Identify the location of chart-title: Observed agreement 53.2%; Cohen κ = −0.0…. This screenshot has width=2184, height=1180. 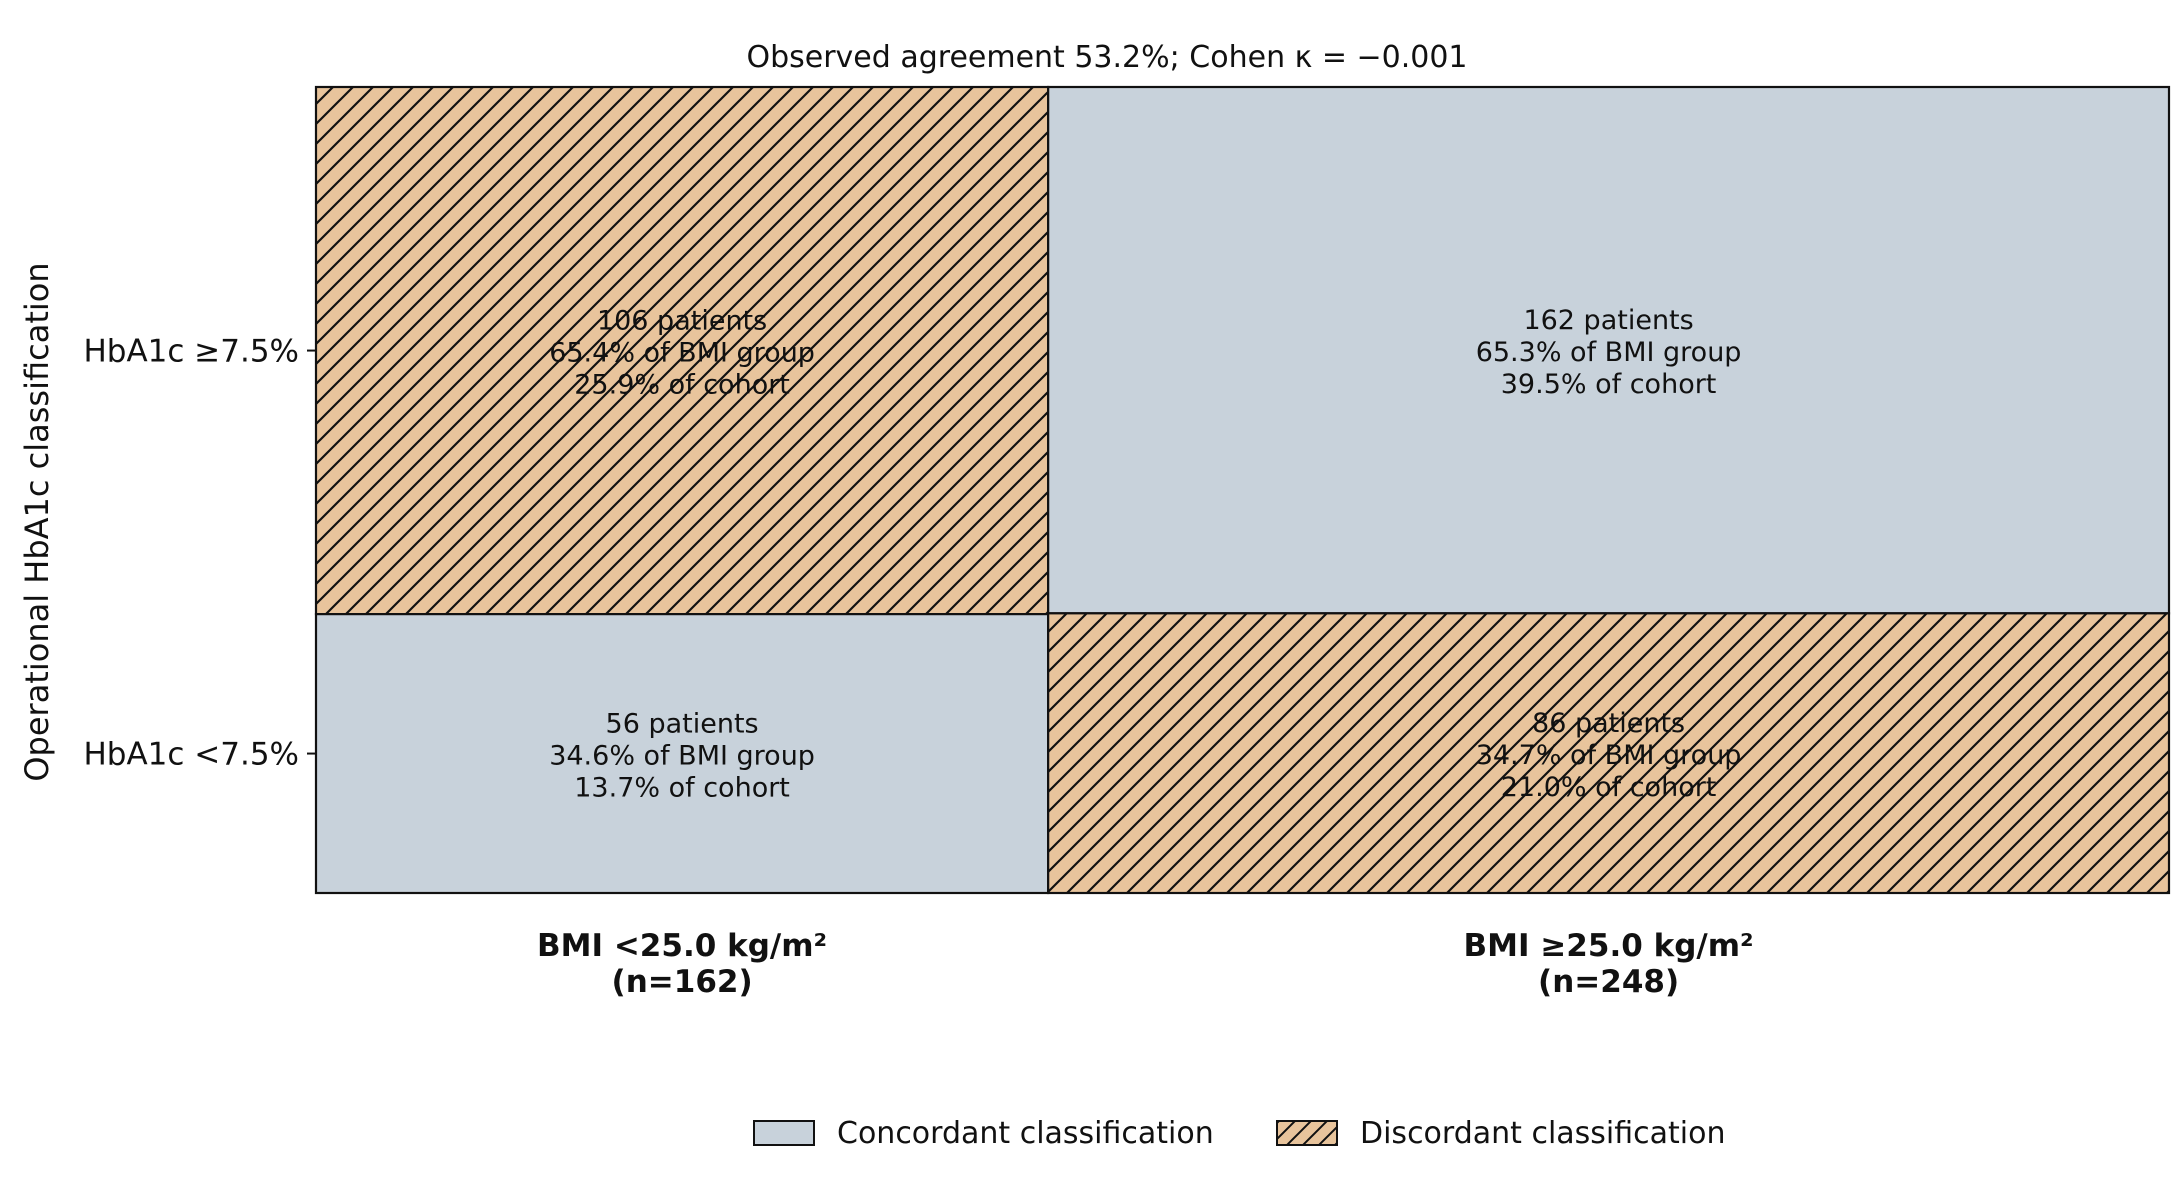
(1106, 57).